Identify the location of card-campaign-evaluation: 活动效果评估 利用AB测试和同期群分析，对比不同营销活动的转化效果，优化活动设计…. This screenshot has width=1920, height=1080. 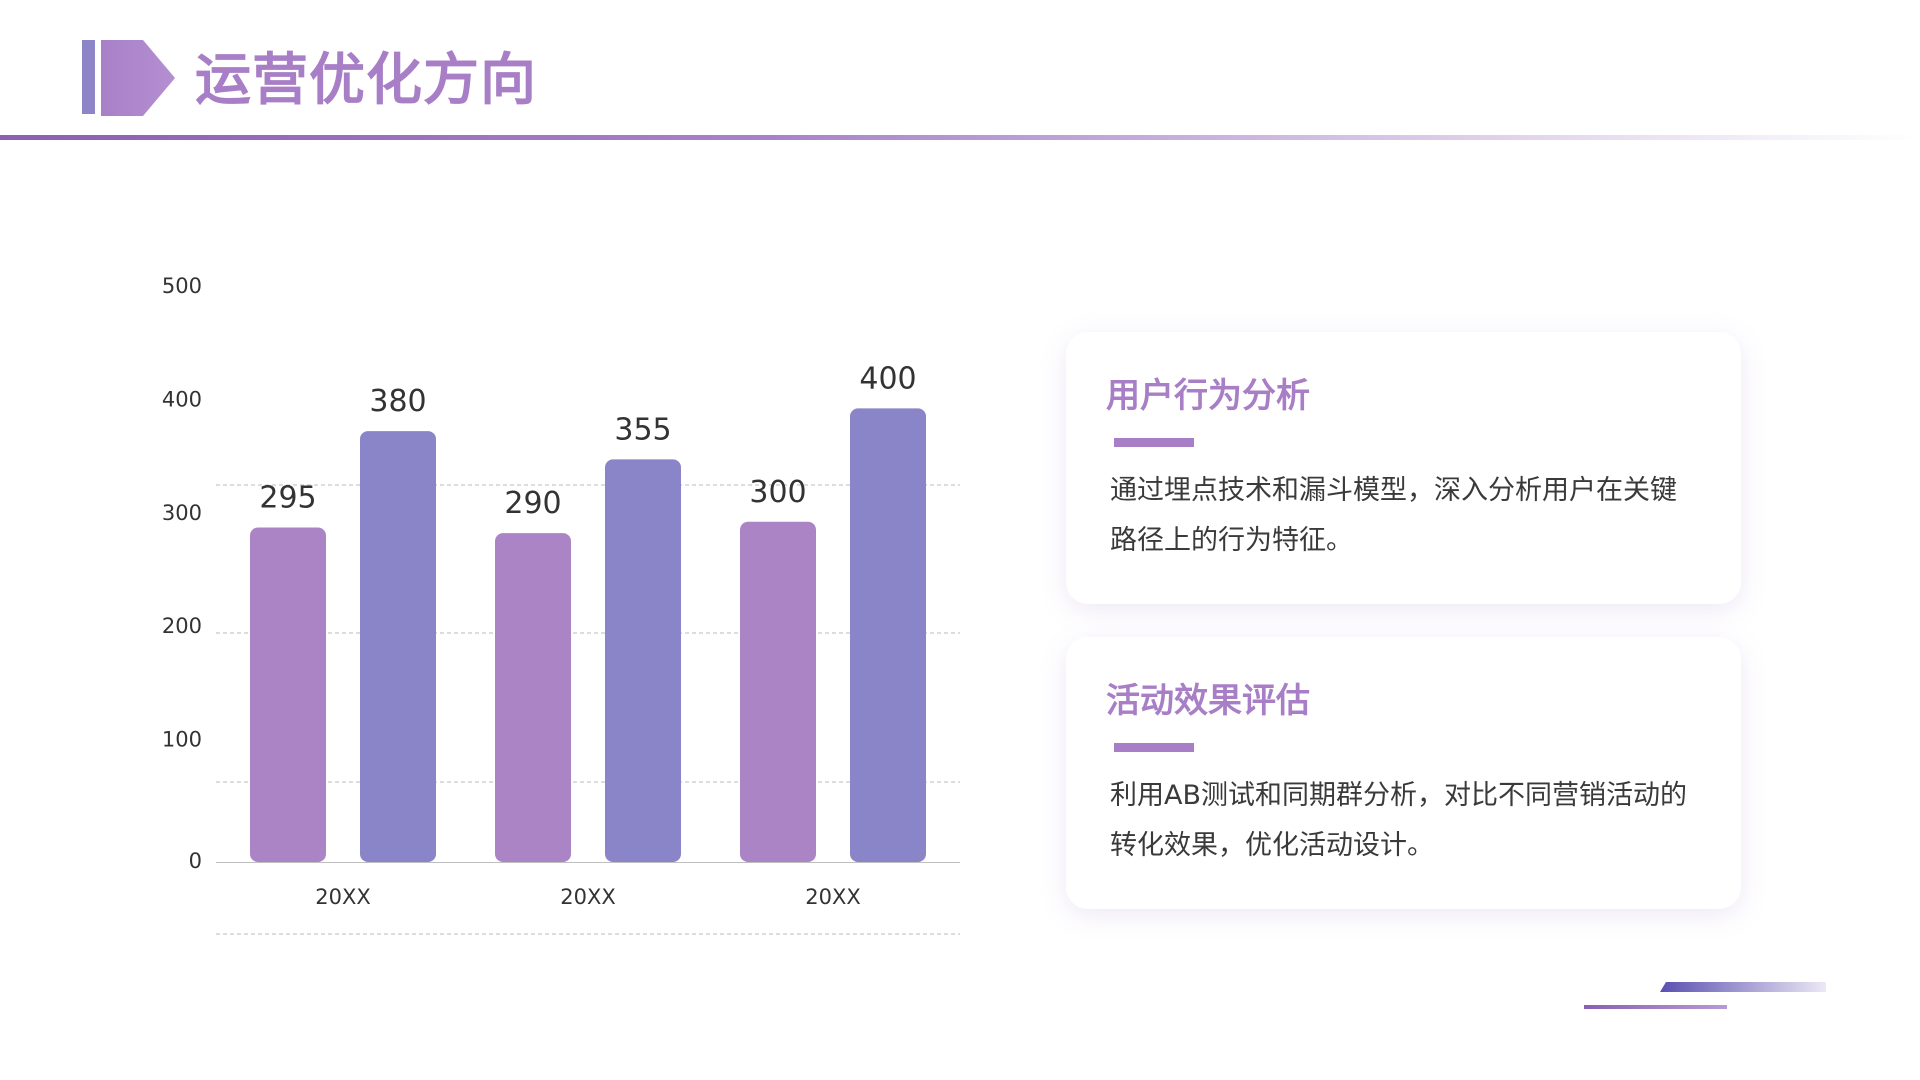
(1403, 773).